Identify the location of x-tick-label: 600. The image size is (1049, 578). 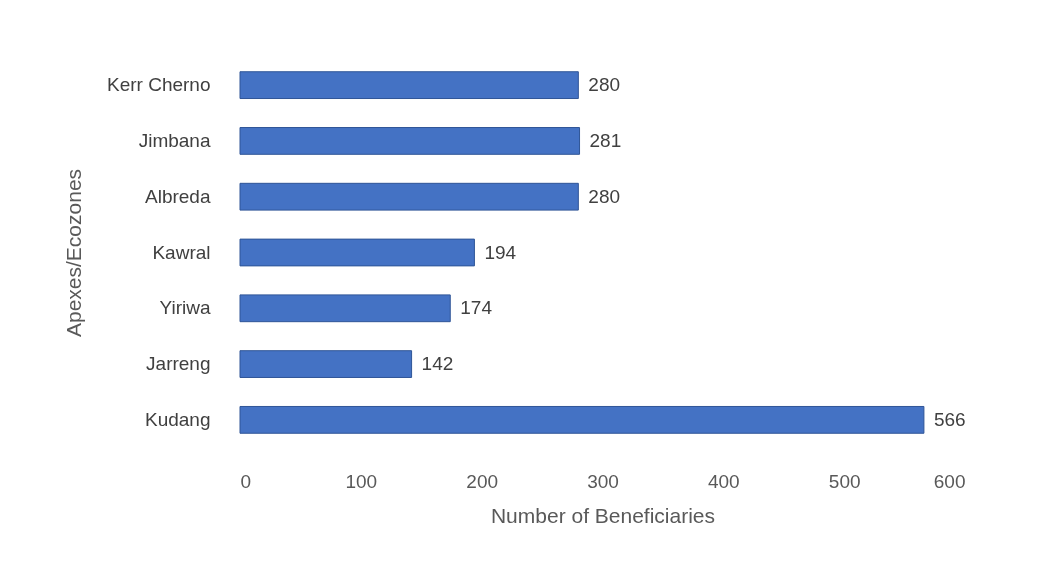
(949, 481).